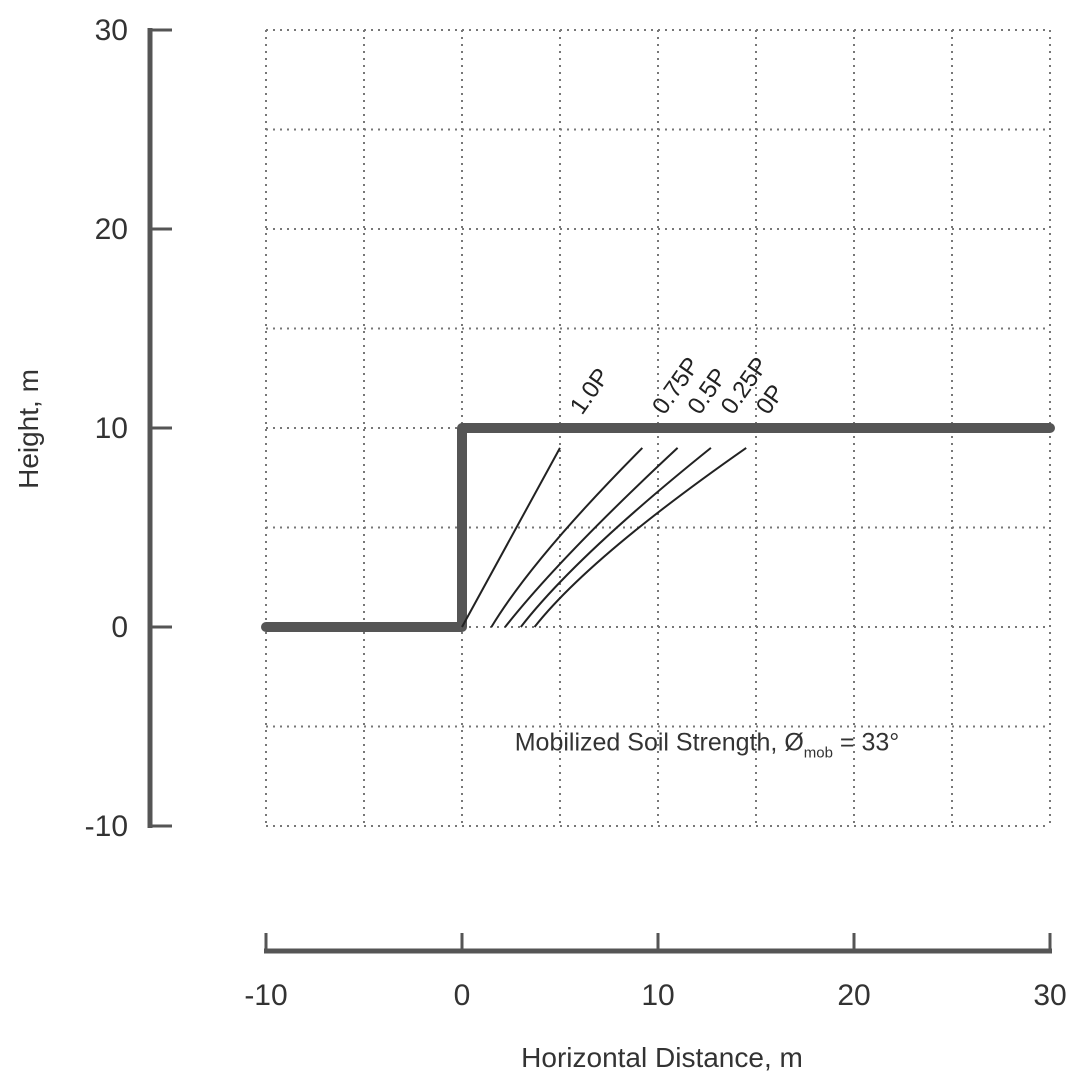  I want to click on annotation-subscript: mob, so click(818, 752).